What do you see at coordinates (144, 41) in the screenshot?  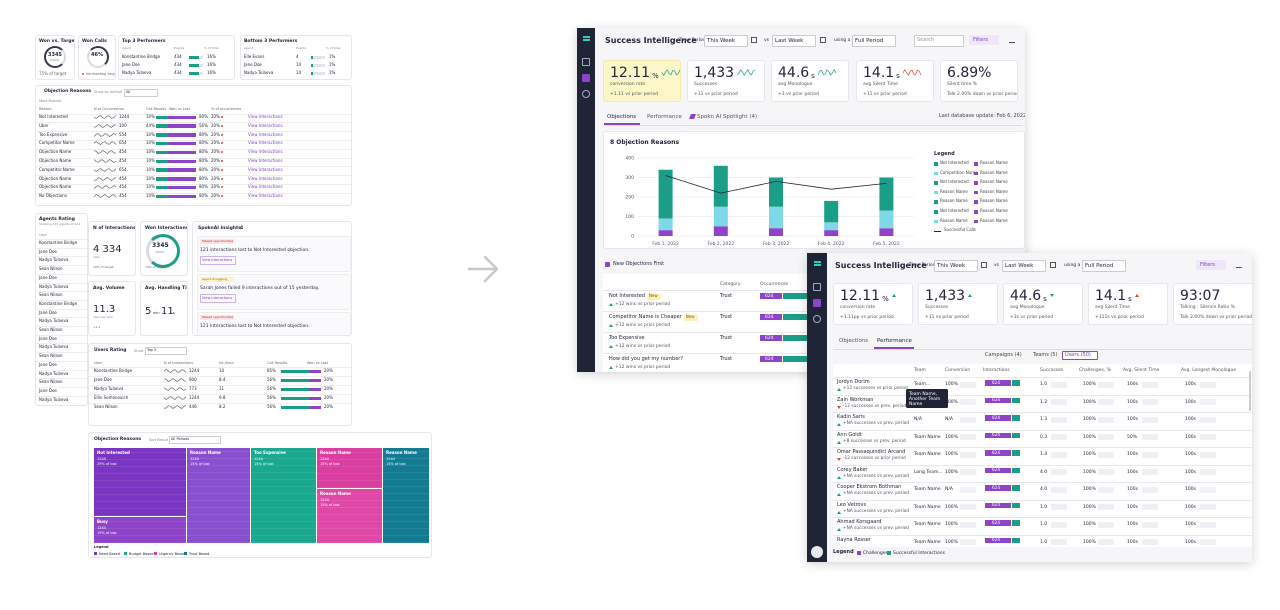 I see `text: Top 3 Performers` at bounding box center [144, 41].